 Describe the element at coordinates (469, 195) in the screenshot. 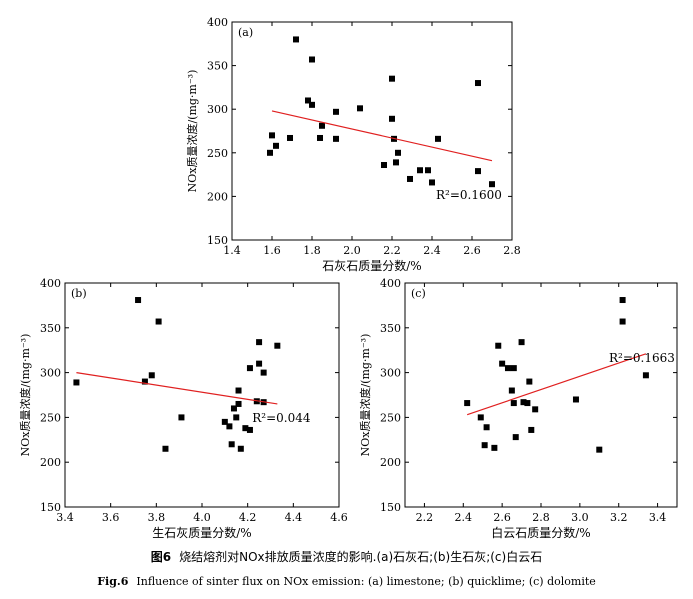

I see `r-squared-annotation: R²=0.1600` at that location.